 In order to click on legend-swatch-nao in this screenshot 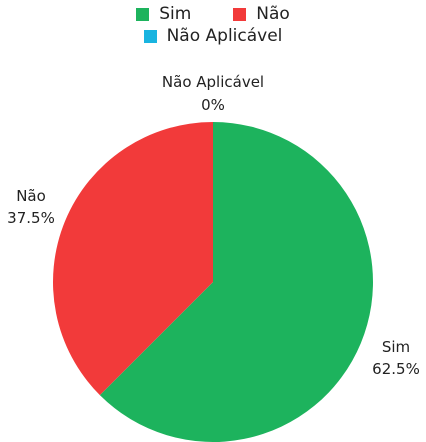, I will do `click(240, 14)`.